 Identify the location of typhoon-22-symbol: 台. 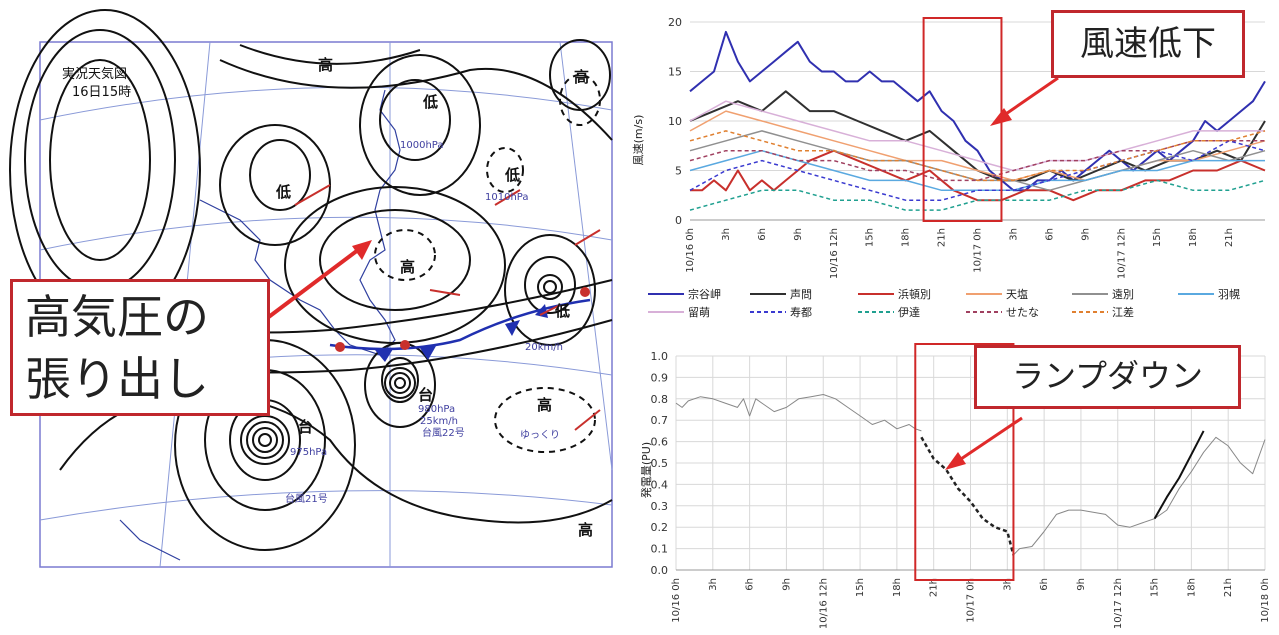
(425, 395).